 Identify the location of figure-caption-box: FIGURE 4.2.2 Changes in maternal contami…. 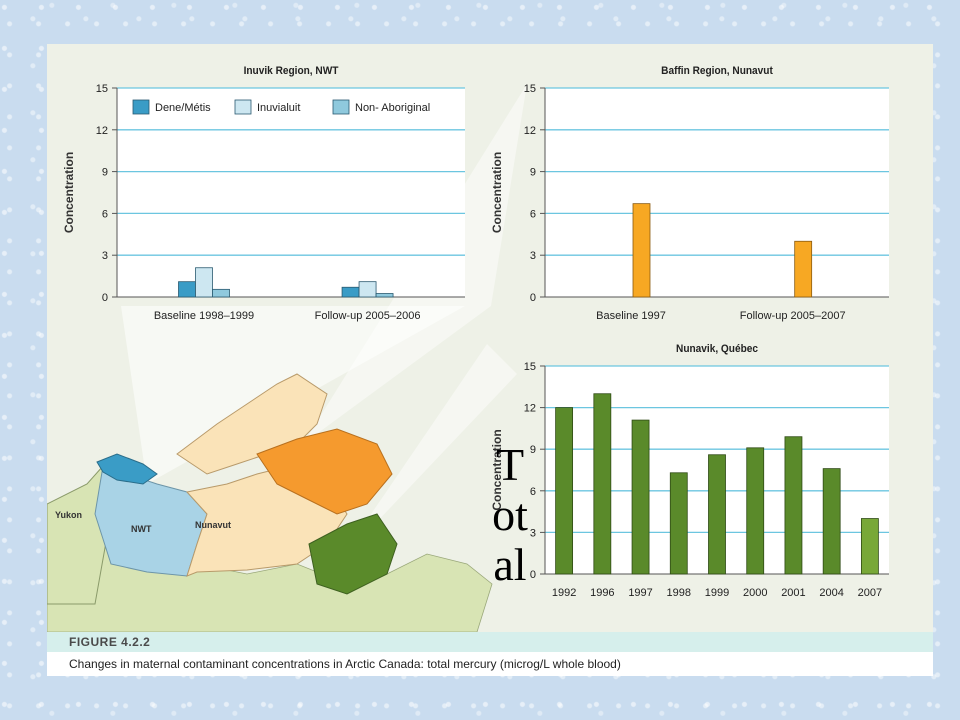
(490, 654).